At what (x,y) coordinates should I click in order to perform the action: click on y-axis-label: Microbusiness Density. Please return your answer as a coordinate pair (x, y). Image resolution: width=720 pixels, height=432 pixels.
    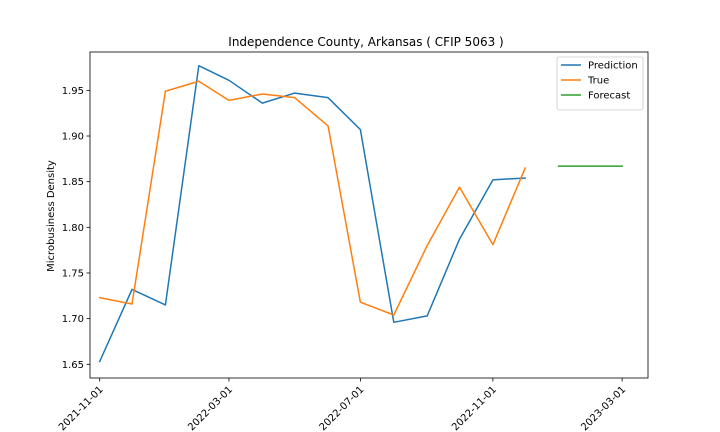
    Looking at the image, I should click on (51, 216).